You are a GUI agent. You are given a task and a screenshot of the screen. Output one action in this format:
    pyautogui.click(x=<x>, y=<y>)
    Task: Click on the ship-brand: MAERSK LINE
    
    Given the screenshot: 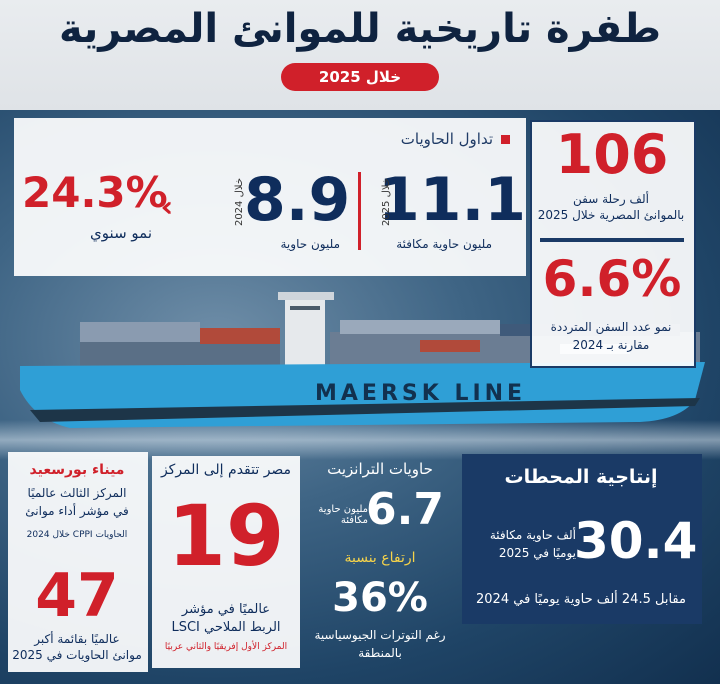 What is the action you would take?
    pyautogui.click(x=420, y=393)
    